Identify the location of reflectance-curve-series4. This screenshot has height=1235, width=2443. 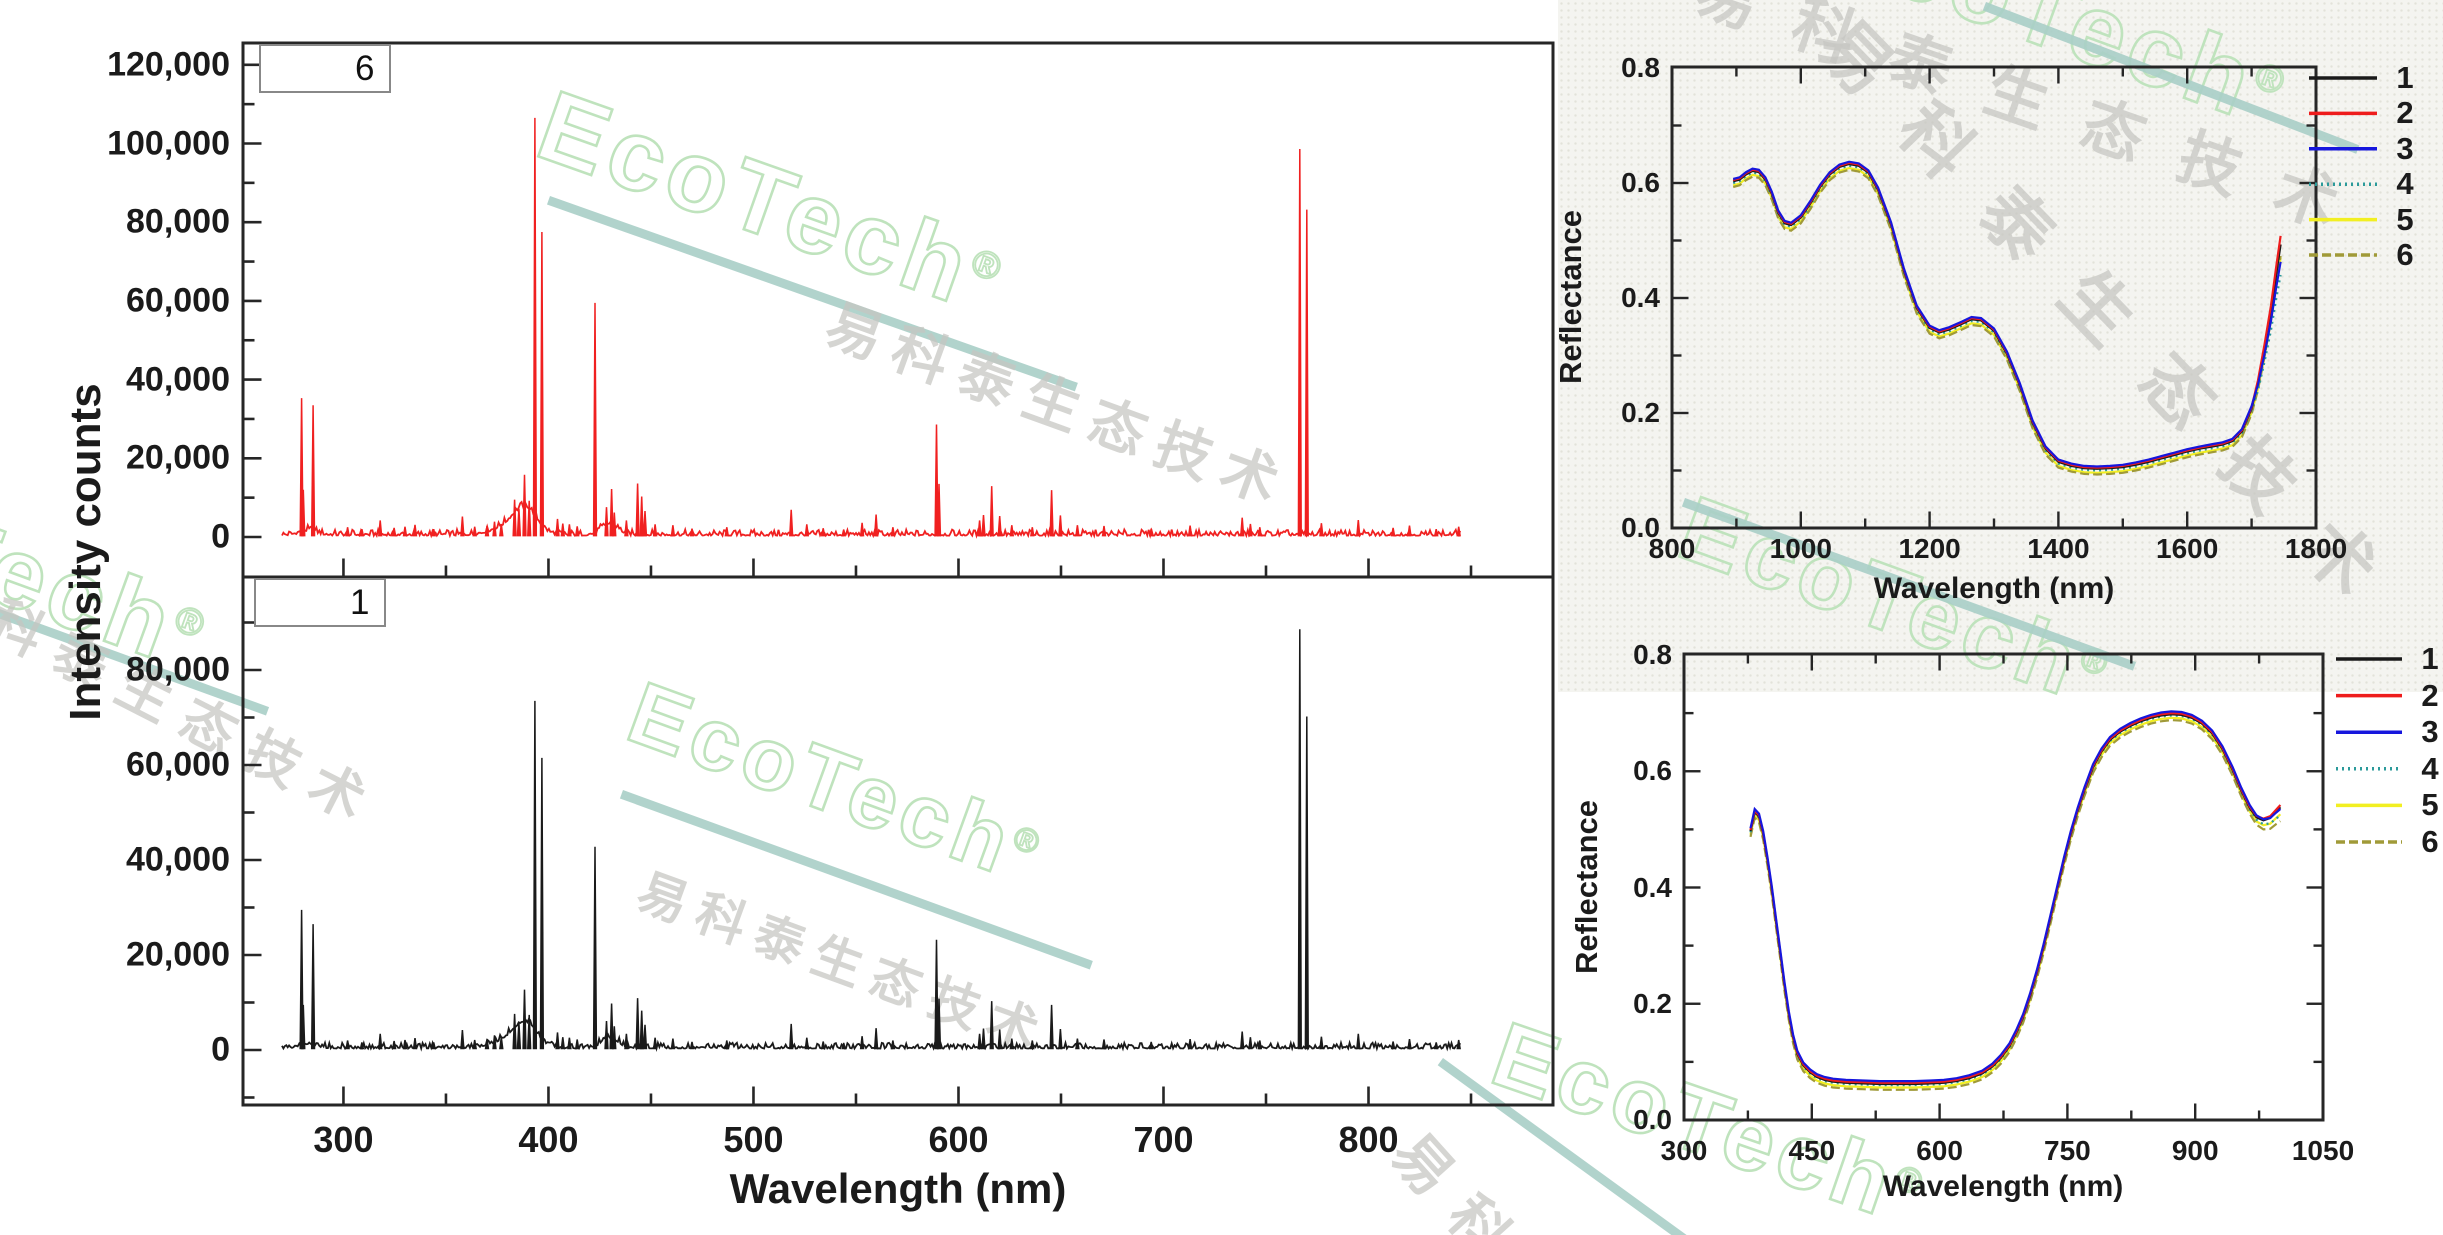
(2007, 318).